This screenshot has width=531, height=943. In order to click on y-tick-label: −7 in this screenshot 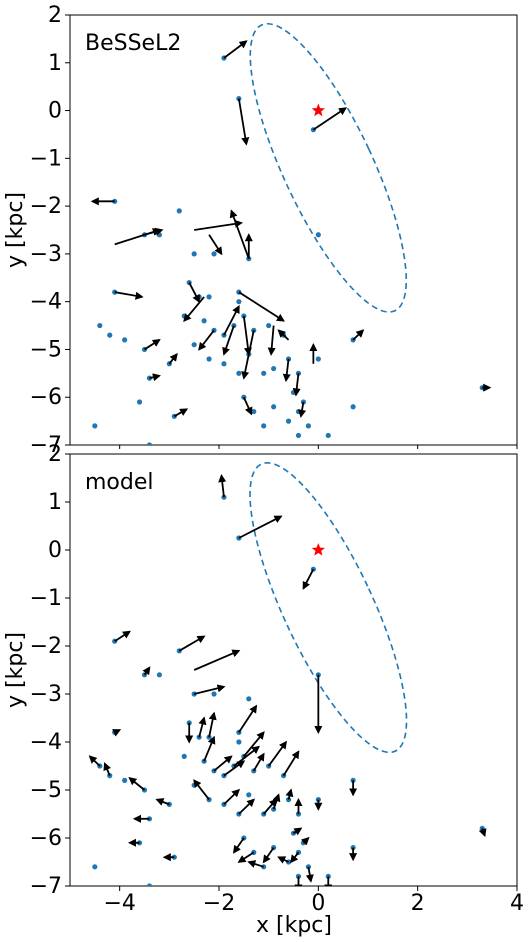, I will do `click(46, 445)`.